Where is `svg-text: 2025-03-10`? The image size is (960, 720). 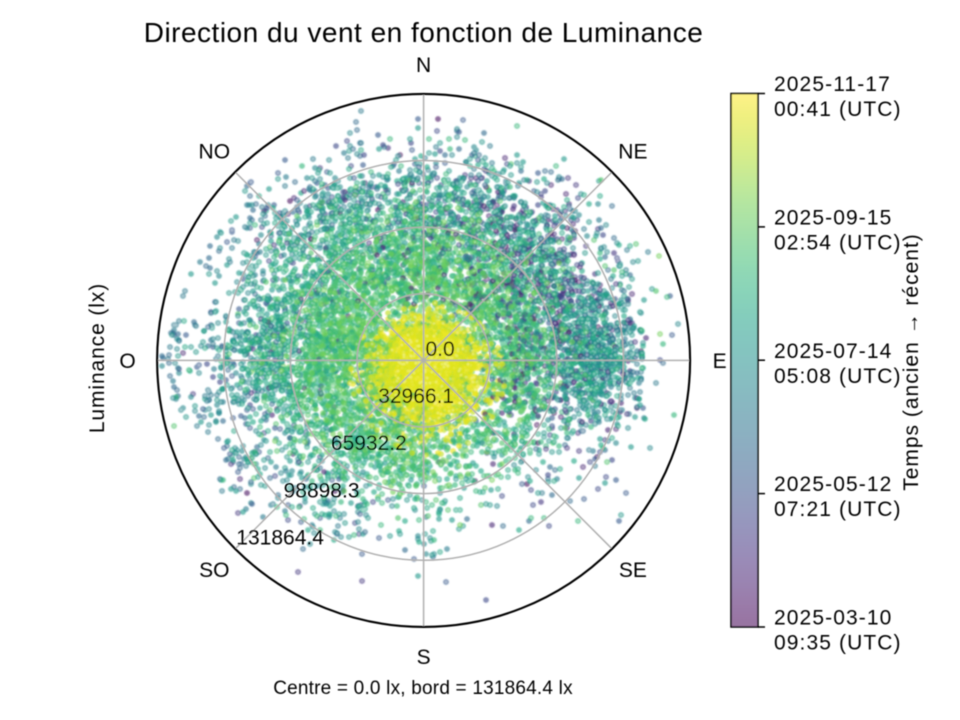
svg-text: 2025-03-10 is located at coordinates (833, 618).